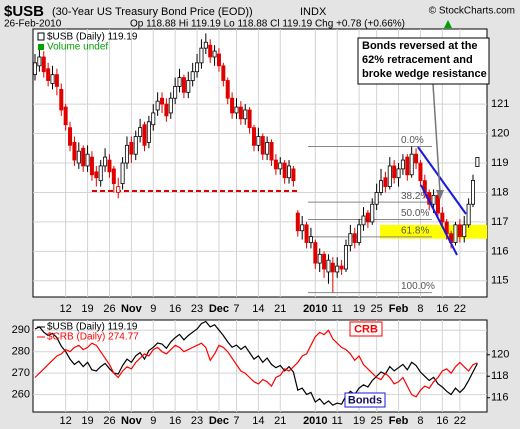  I want to click on annotation-text: 62% retracement and, so click(417, 60).